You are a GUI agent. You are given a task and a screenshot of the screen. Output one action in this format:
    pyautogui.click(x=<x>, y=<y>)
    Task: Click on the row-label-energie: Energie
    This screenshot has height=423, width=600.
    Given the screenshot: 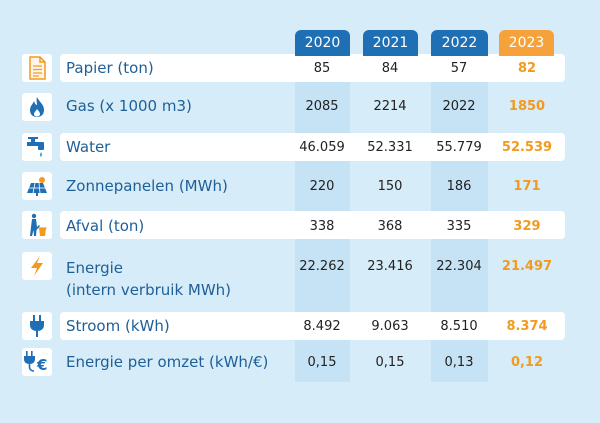 What is the action you would take?
    pyautogui.click(x=95, y=268)
    